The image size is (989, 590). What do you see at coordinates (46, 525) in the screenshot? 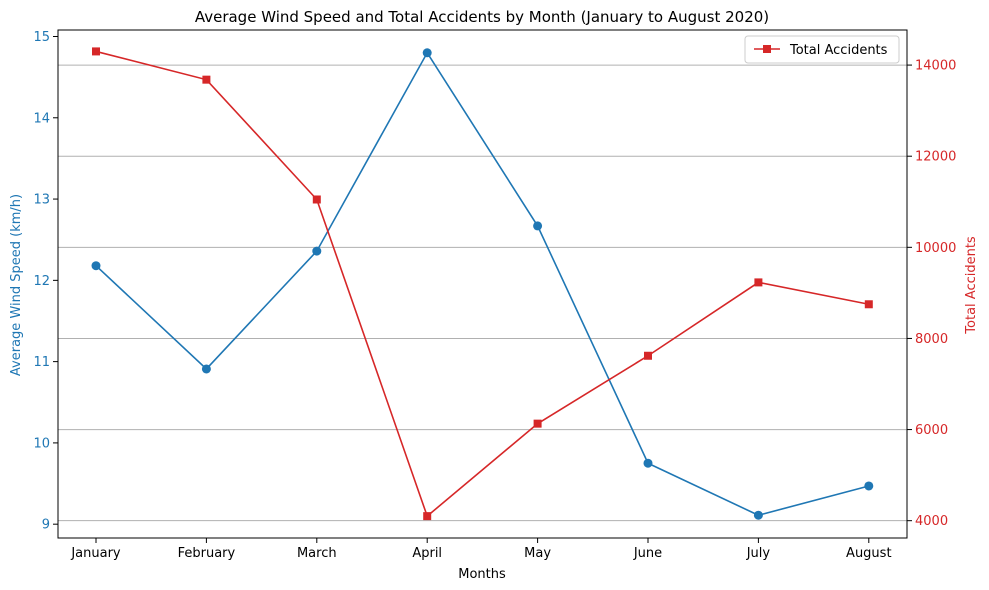
I see `y-left-tick-label: 9` at bounding box center [46, 525].